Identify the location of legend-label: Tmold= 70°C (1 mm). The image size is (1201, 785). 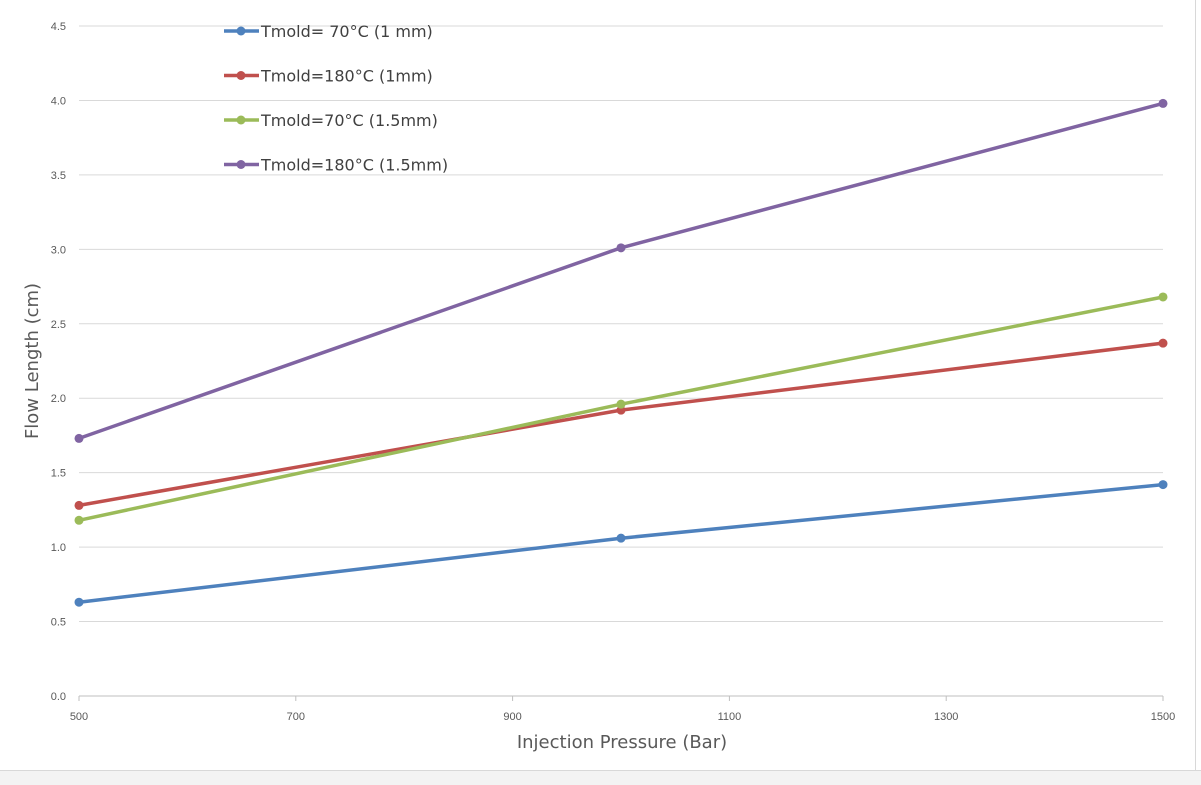
(346, 31).